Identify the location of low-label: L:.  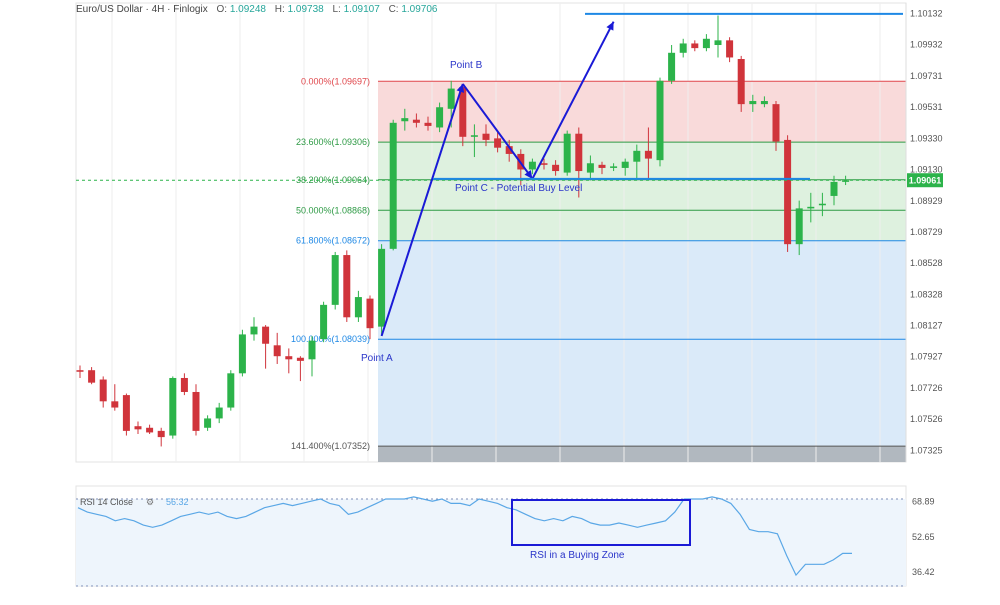
(337, 9).